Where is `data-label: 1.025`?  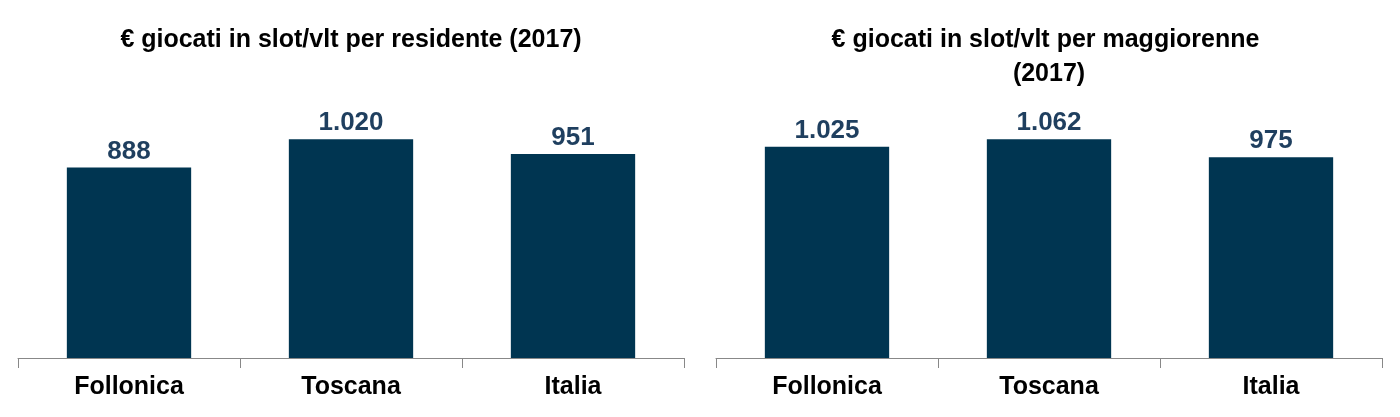
data-label: 1.025 is located at coordinates (827, 128).